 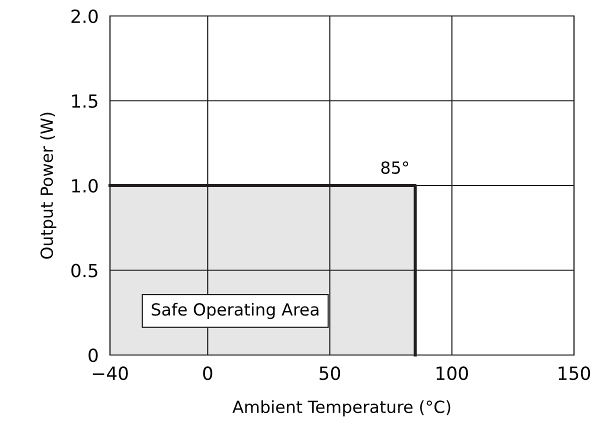 What do you see at coordinates (85, 185) in the screenshot?
I see `y-tick-label: 1.0` at bounding box center [85, 185].